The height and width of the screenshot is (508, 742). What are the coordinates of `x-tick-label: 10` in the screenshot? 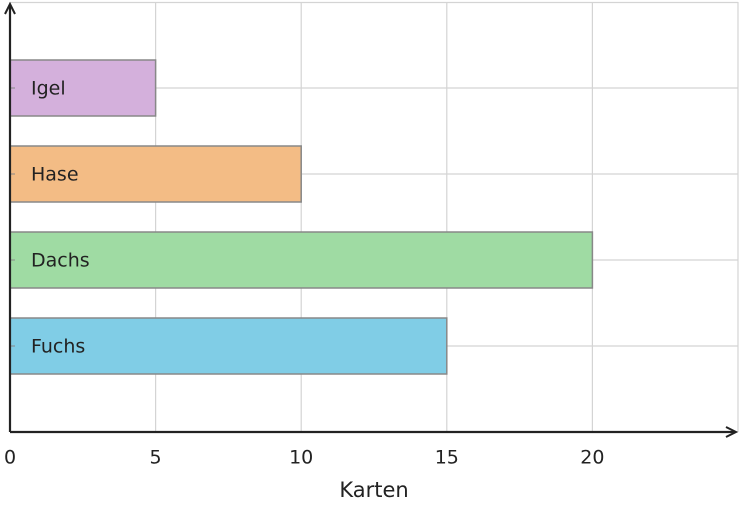 It's located at (301, 458).